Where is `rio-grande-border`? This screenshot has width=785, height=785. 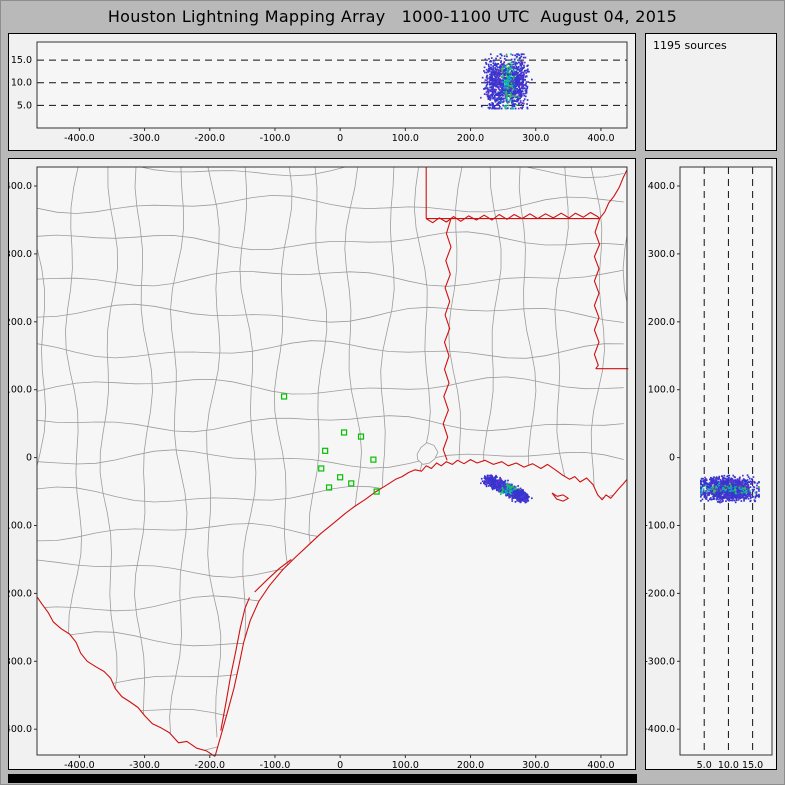
rio-grande-border is located at coordinates (126, 676).